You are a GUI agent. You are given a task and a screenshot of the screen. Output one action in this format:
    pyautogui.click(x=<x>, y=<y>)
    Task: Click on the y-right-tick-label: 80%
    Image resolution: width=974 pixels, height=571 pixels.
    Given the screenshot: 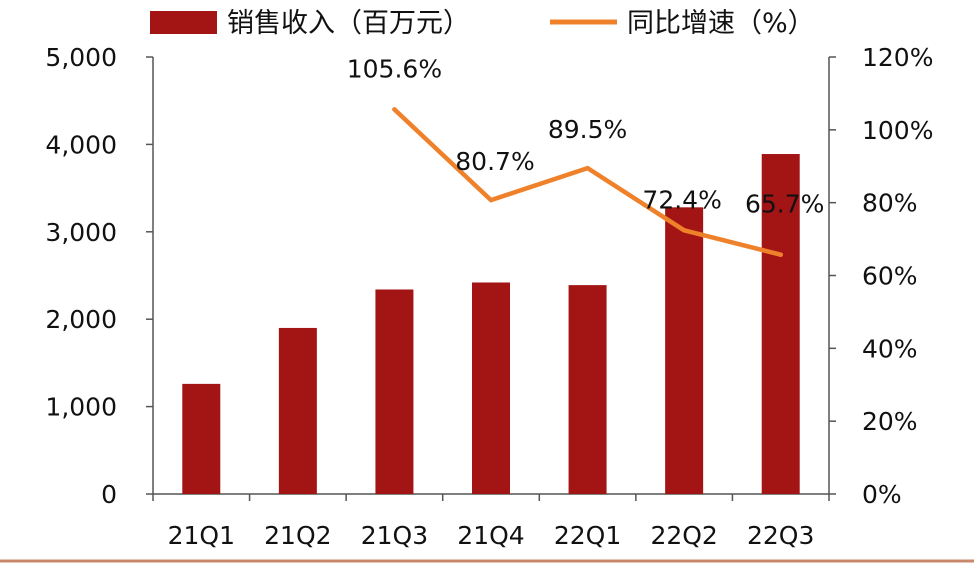 What is the action you would take?
    pyautogui.click(x=890, y=203)
    